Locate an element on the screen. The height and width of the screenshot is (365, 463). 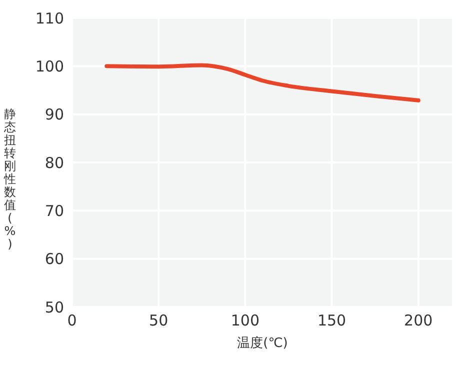
y-tick-label: 90 is located at coordinates (54, 115).